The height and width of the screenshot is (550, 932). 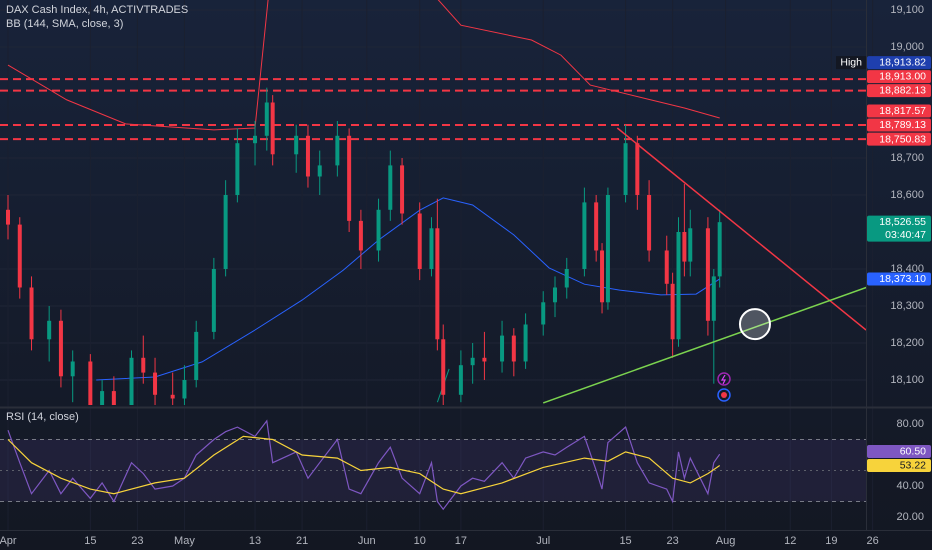 I want to click on price-badge-label: 53.22, so click(x=913, y=466).